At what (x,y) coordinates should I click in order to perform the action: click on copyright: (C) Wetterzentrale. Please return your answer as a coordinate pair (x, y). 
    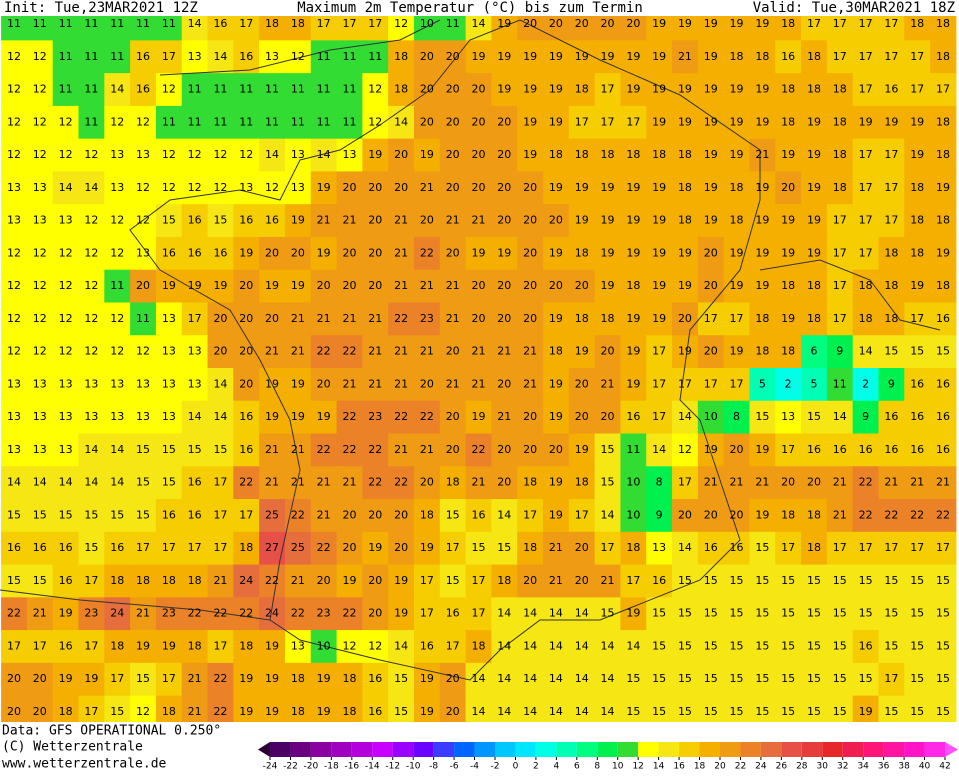
    Looking at the image, I should click on (72, 747).